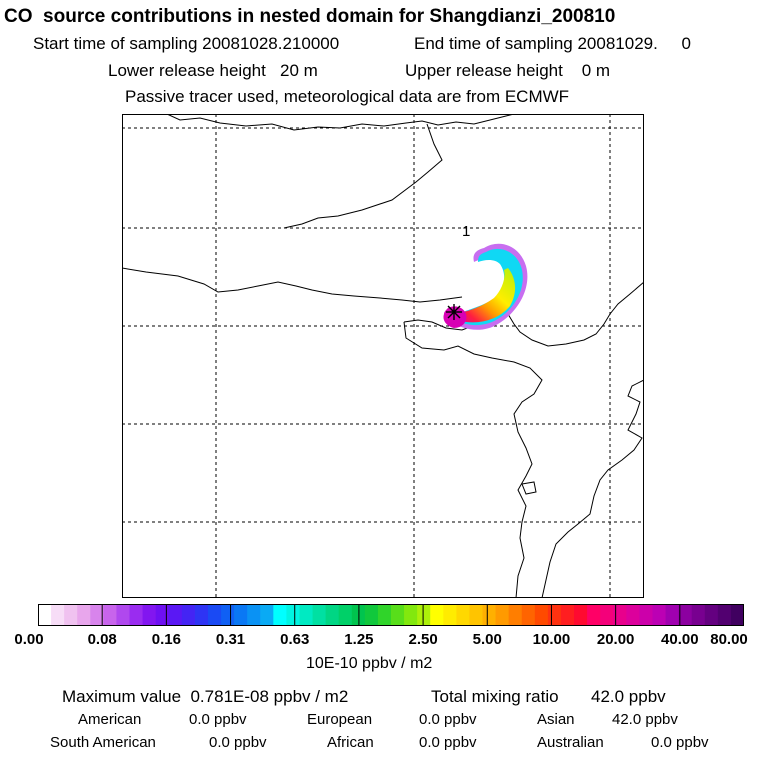 The width and height of the screenshot is (768, 768). Describe the element at coordinates (551, 639) in the screenshot. I see `colorbar-tick-label: 10.00` at that location.